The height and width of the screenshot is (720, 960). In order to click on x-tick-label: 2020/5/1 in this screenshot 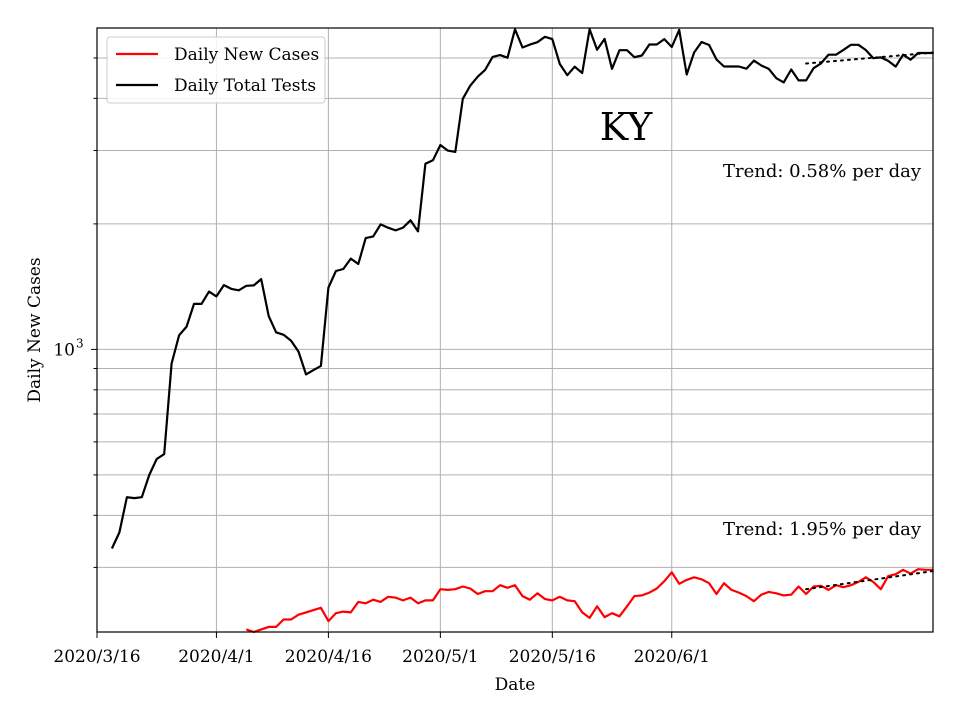, I will do `click(440, 657)`.